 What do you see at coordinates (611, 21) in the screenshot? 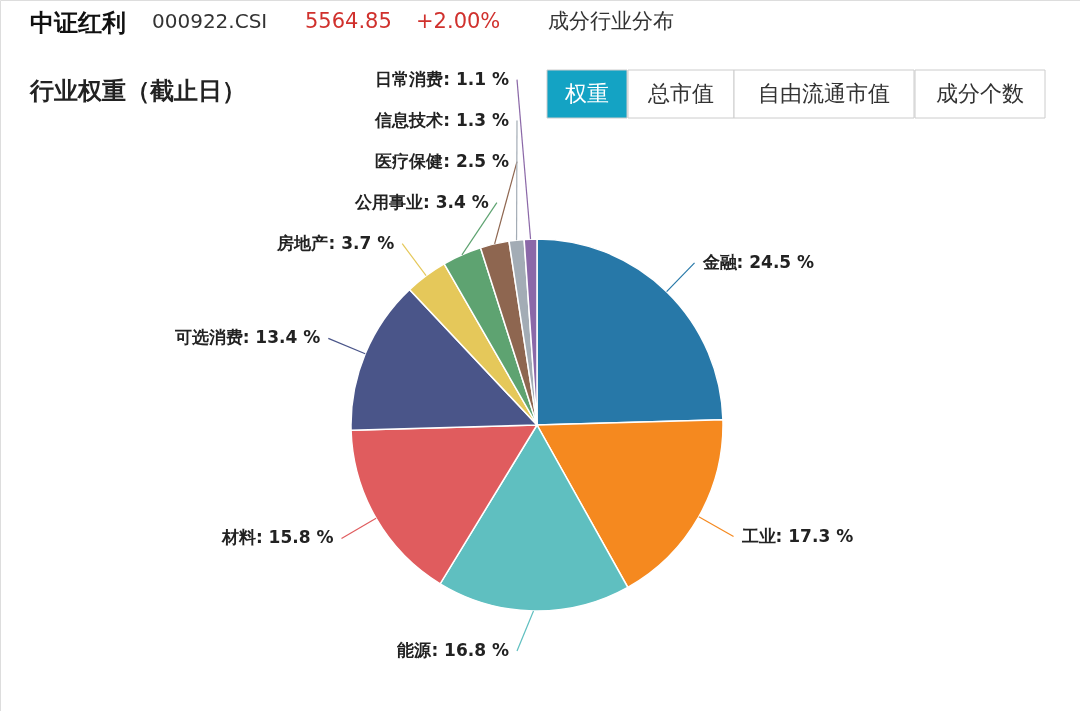
I see `text: 成分行业分布` at bounding box center [611, 21].